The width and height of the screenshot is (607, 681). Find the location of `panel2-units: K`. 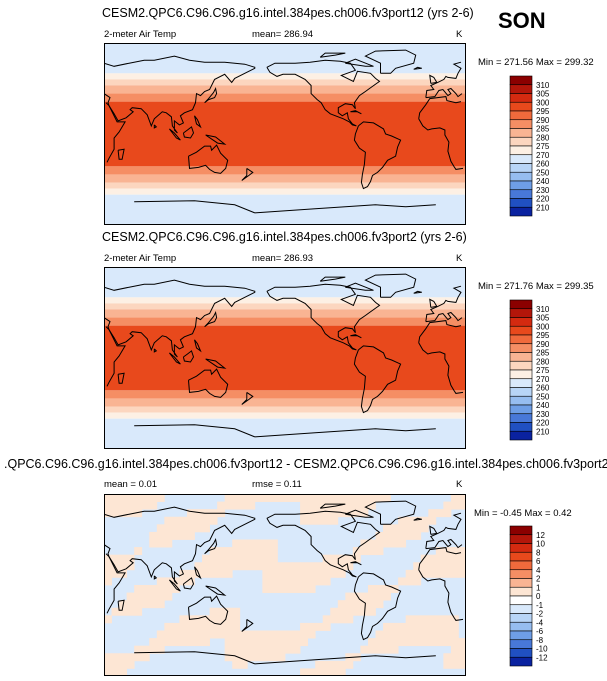

panel2-units: K is located at coordinates (459, 258).